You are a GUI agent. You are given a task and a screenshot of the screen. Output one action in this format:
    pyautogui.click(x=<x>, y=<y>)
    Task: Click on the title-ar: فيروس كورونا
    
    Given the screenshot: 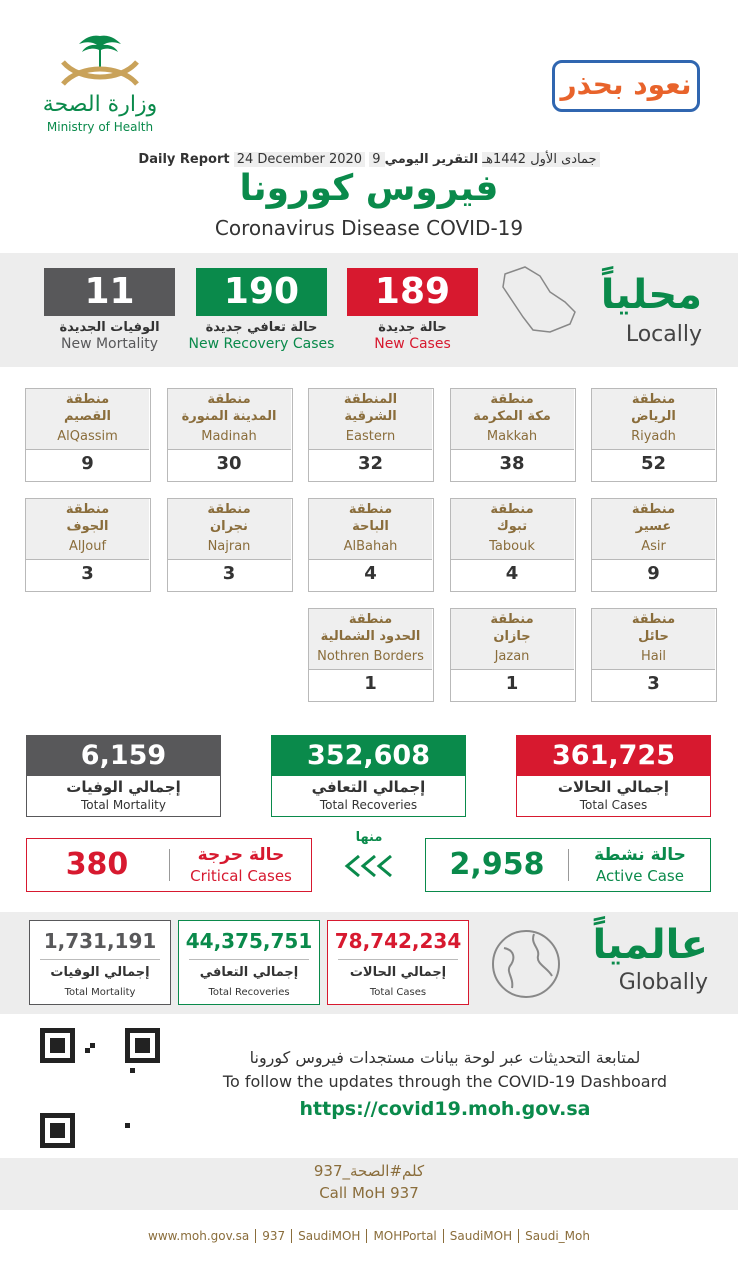 What is the action you would take?
    pyautogui.click(x=369, y=188)
    